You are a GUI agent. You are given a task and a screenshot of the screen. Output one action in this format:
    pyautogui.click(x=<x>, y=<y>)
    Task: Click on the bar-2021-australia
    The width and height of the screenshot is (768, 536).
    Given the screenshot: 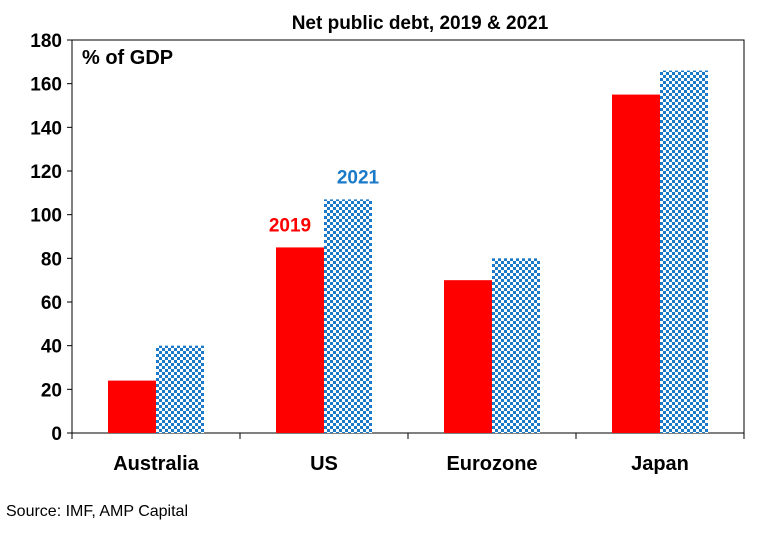 What is the action you would take?
    pyautogui.click(x=180, y=389)
    